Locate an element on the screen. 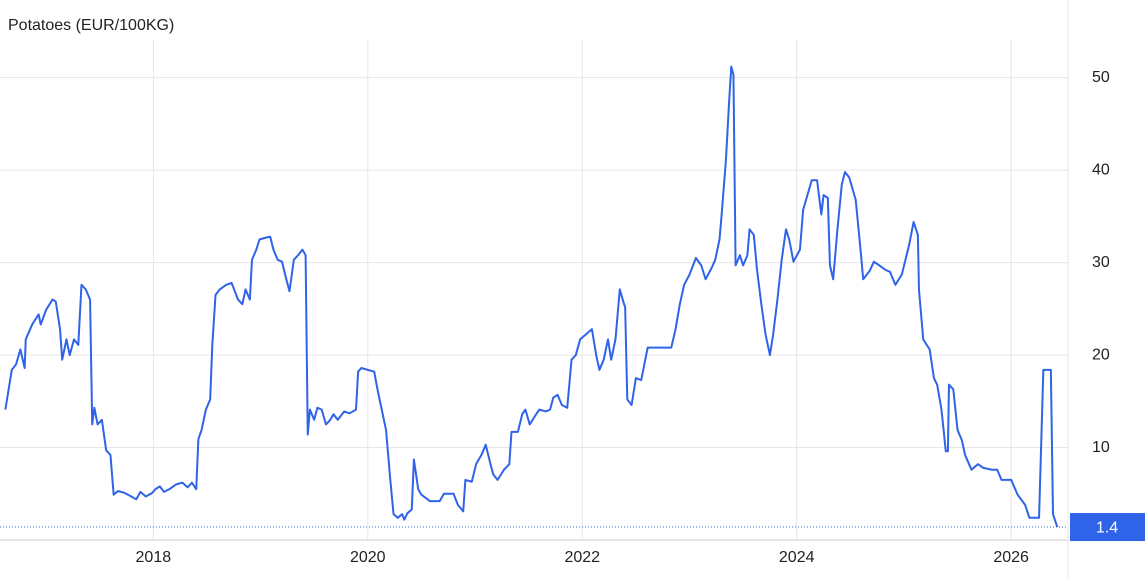 Image resolution: width=1145 pixels, height=579 pixels. last-value-badge is located at coordinates (1107, 527).